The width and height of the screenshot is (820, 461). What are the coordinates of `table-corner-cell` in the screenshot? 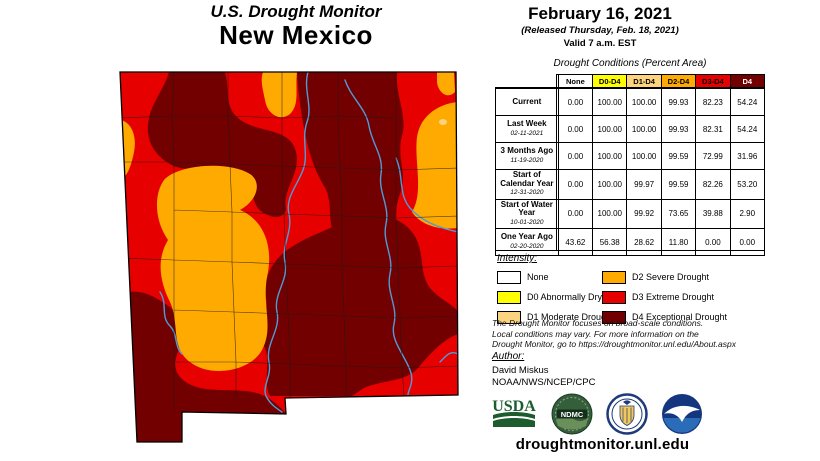 It's located at (527, 81).